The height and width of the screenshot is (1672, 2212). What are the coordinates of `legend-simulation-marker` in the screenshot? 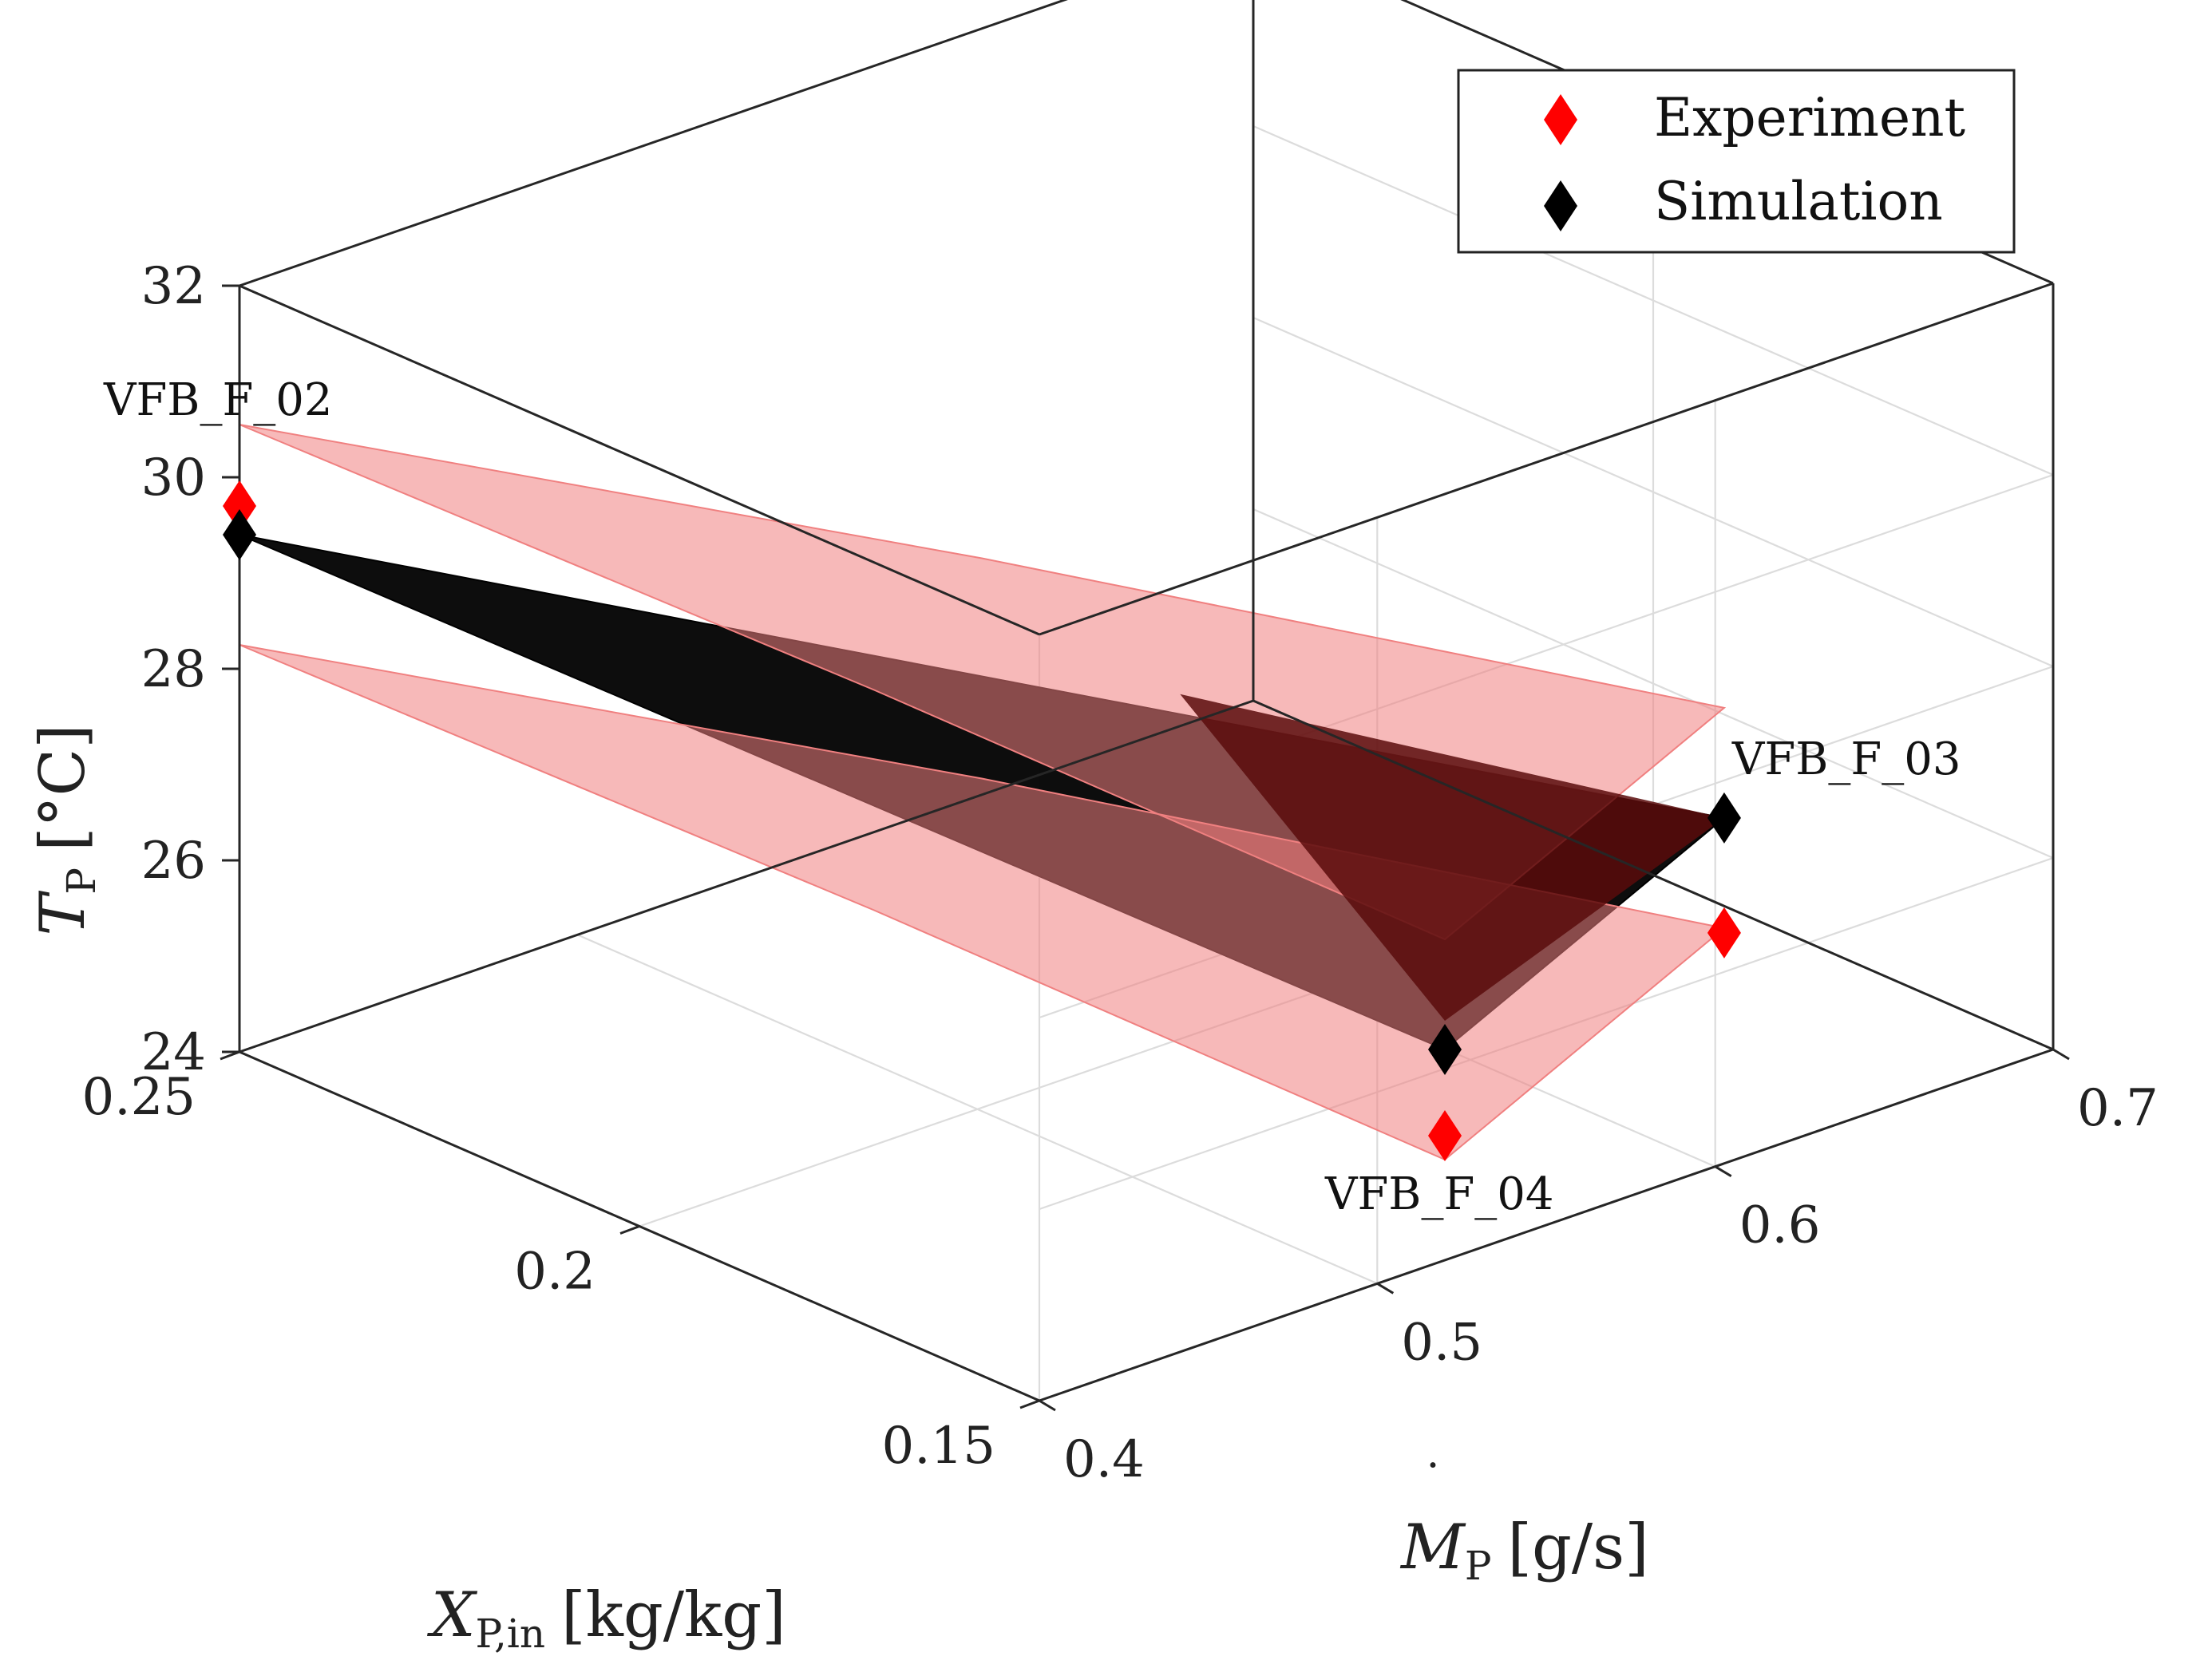 It's located at (1560, 206).